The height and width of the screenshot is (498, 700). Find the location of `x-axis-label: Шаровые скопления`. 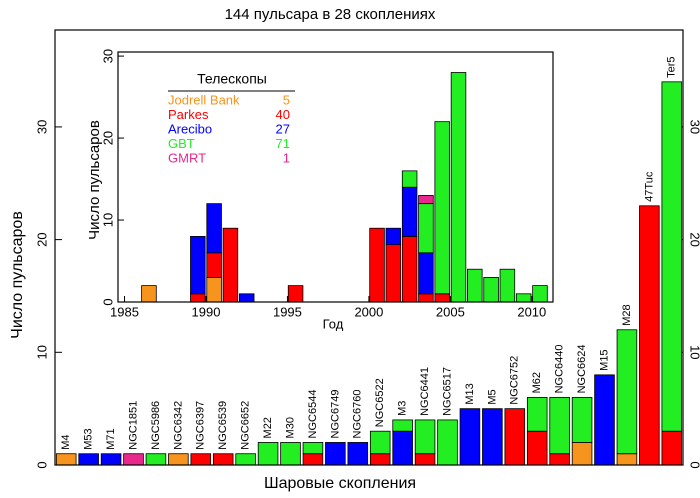

x-axis-label: Шаровые скопления is located at coordinates (340, 483).